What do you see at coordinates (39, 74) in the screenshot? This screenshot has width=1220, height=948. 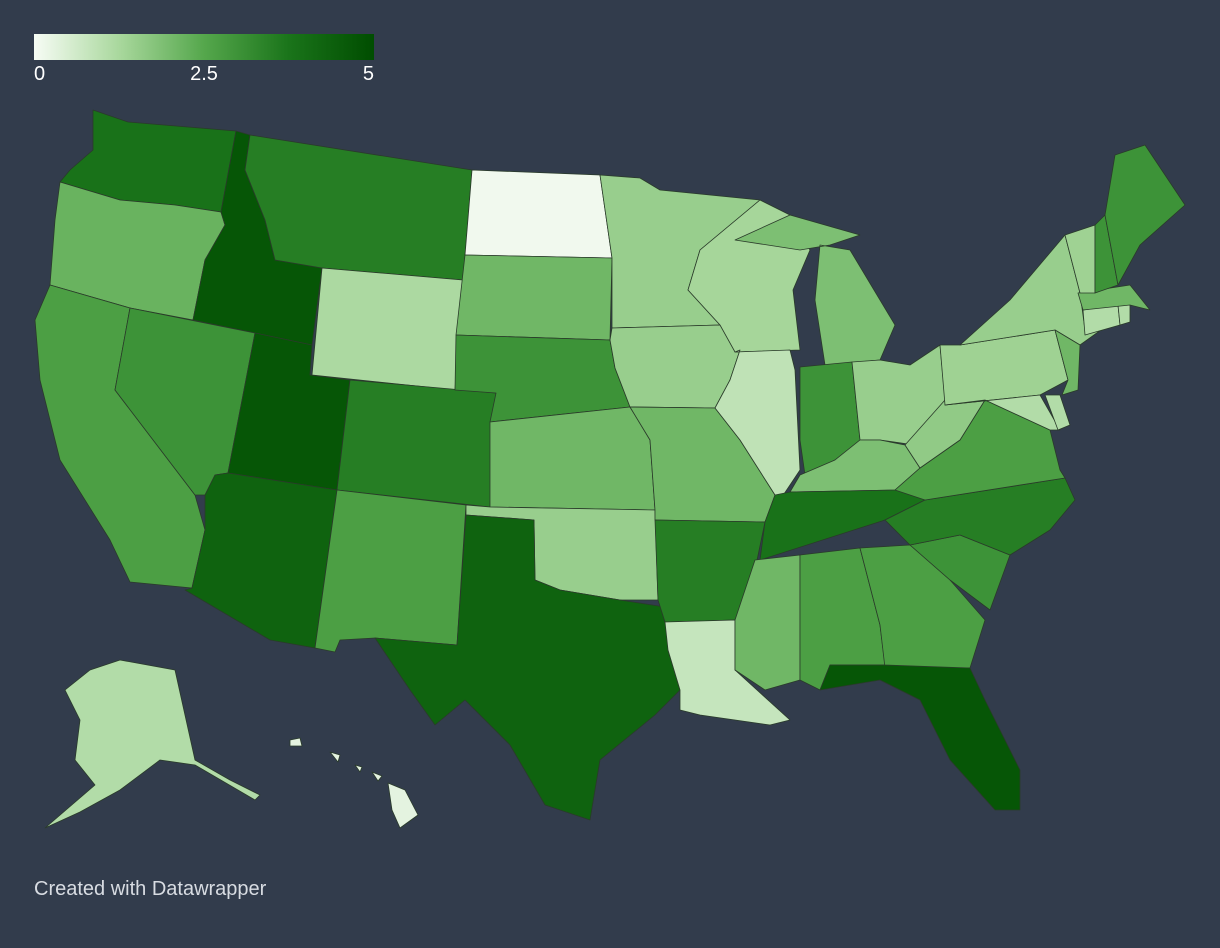 I see `legend-tick-label: 0` at bounding box center [39, 74].